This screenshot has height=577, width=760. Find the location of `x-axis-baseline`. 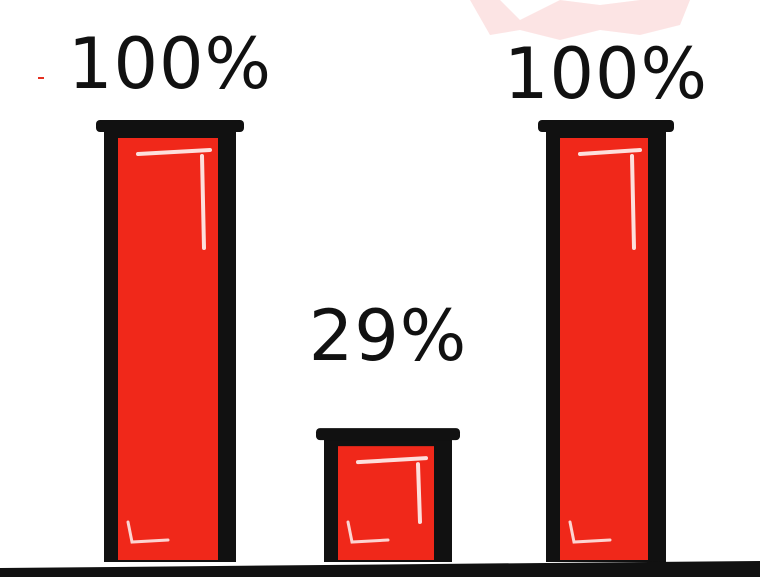

x-axis-baseline is located at coordinates (380, 569).